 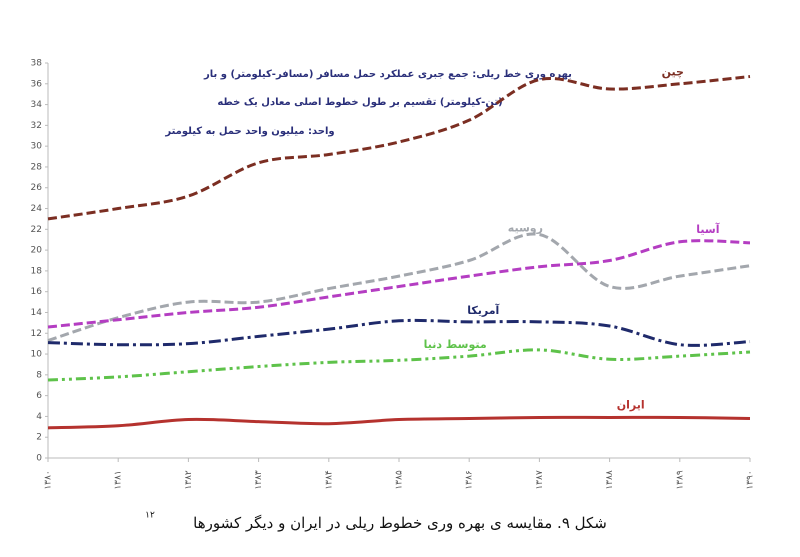 I want to click on y-tick-label: 34, so click(x=37, y=105).